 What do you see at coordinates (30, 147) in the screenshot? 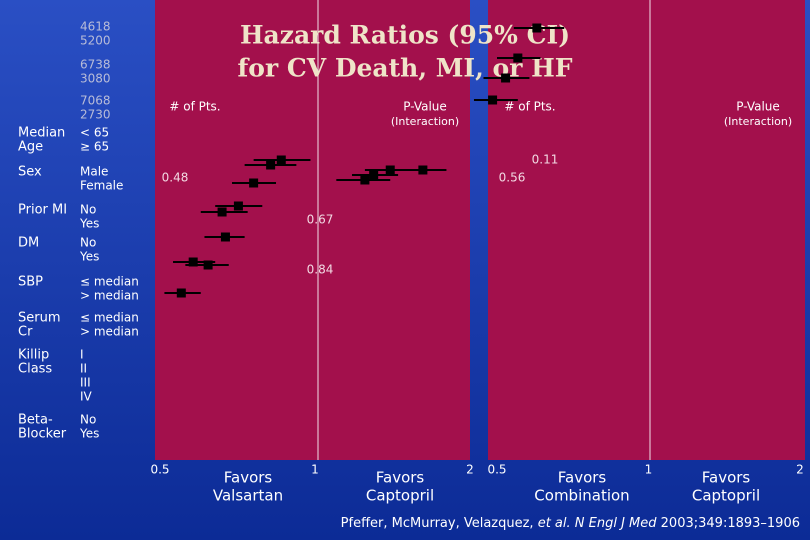
I see `subgroup-label: Age` at bounding box center [30, 147].